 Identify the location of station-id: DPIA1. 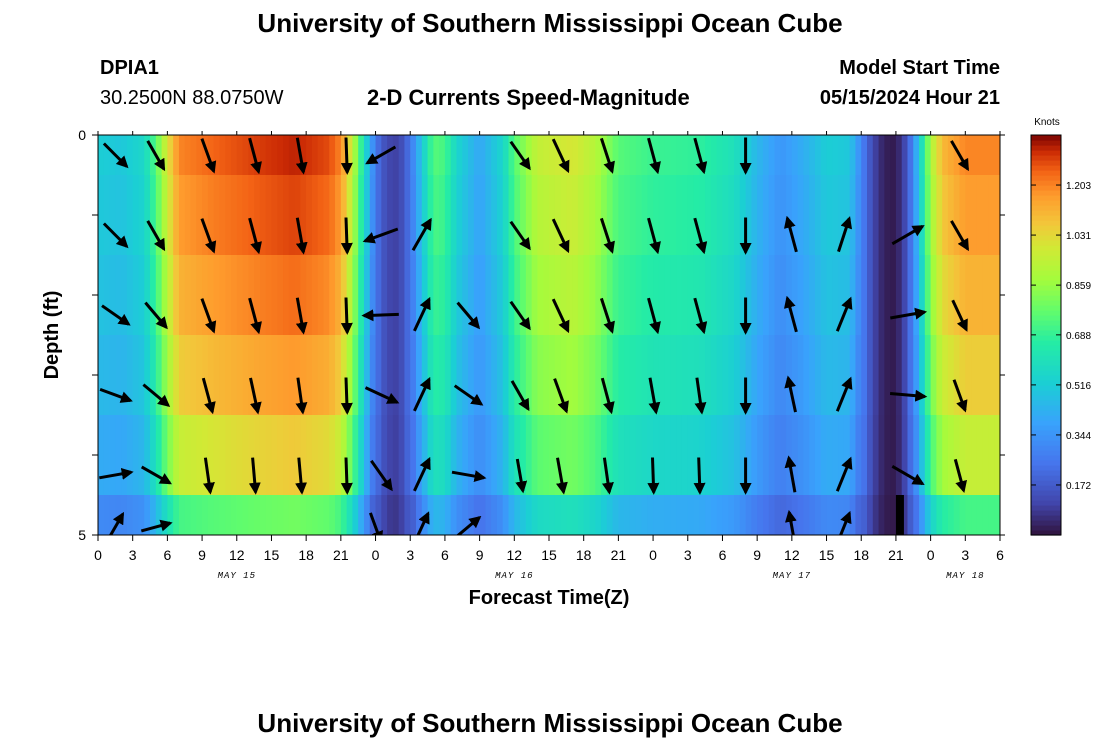
(129, 68).